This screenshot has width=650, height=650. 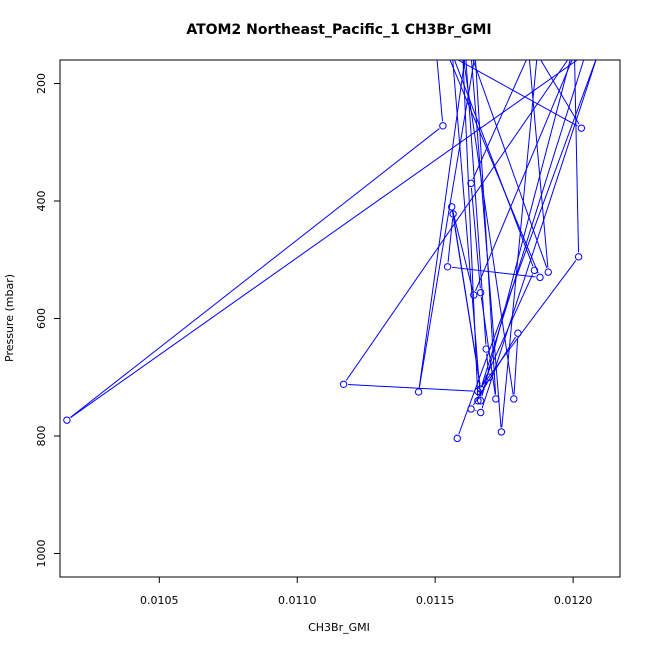 What do you see at coordinates (366, 592) in the screenshot?
I see `x-axis: 0.0105 0.0110 0.0115 0.0120` at bounding box center [366, 592].